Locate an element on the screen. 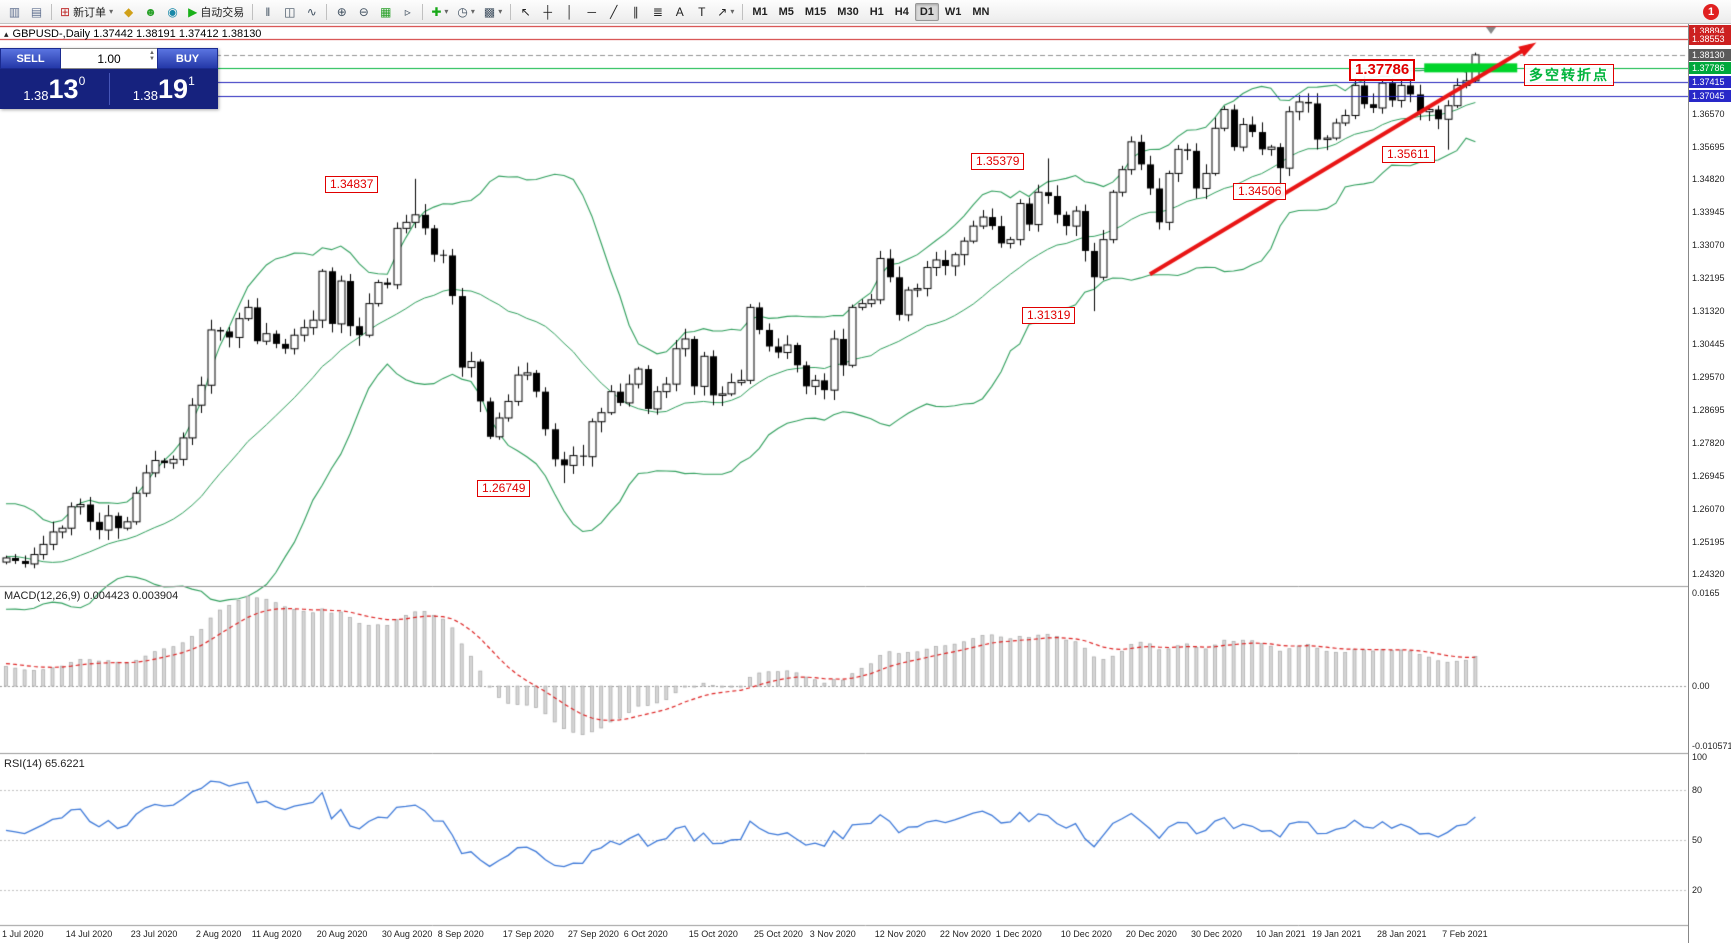  sell-price: 1.38 13 0 is located at coordinates (54, 89).